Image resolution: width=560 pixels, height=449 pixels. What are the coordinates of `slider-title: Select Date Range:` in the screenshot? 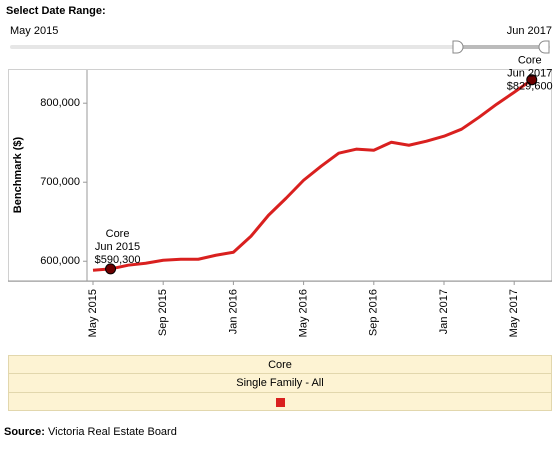 It's located at (56, 11).